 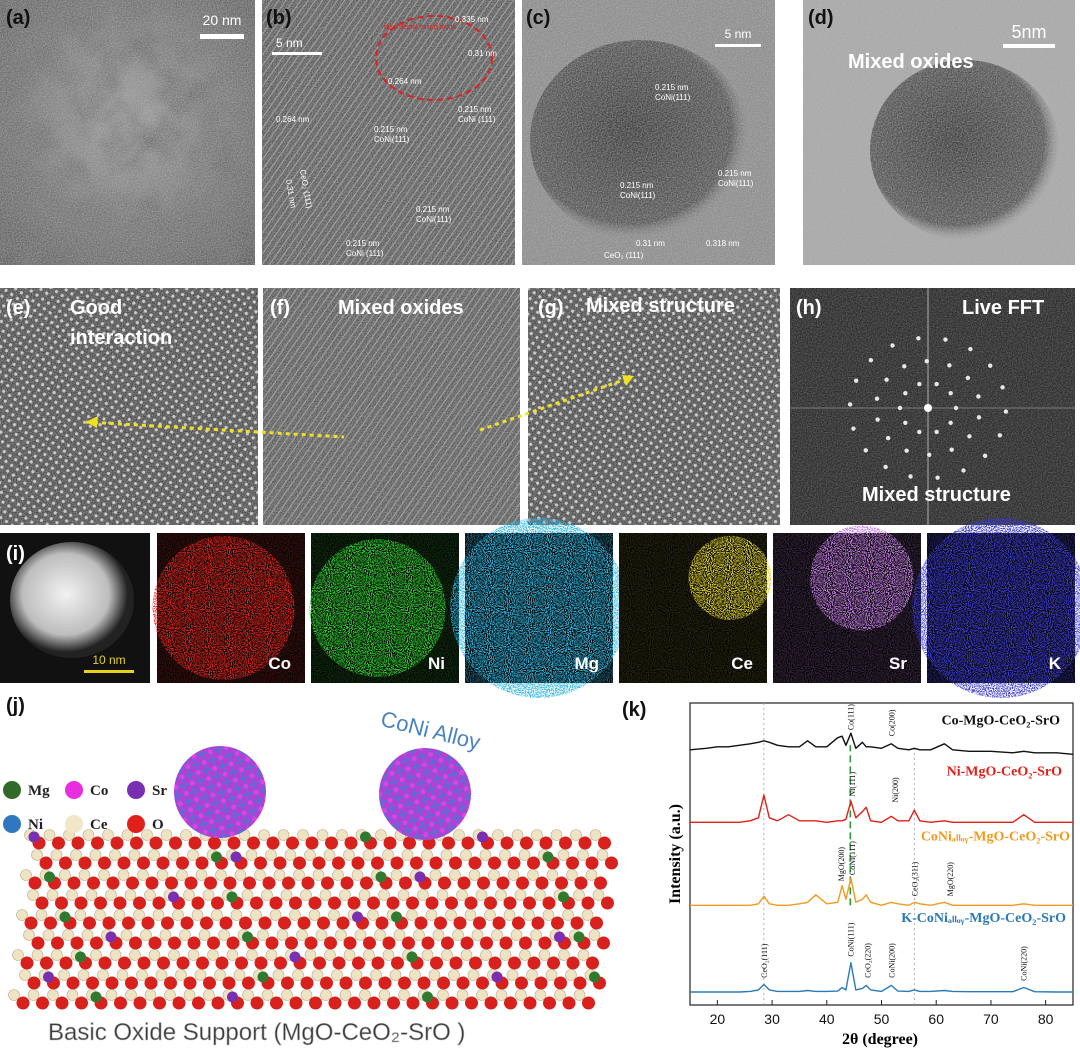 What do you see at coordinates (852, 858) in the screenshot?
I see `peak-label: CoNi(111)` at bounding box center [852, 858].